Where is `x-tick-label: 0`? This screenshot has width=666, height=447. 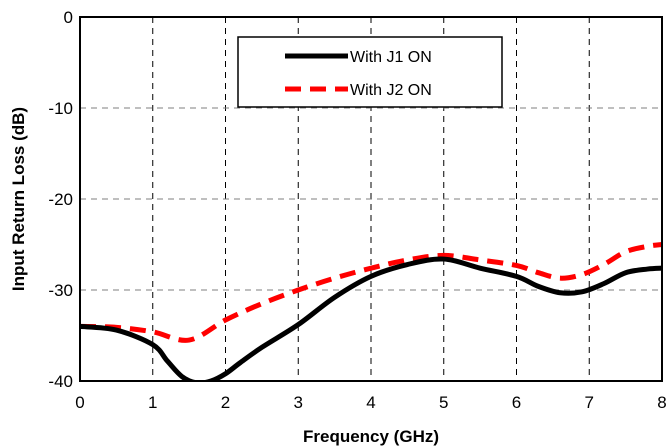
x-tick-label: 0 is located at coordinates (79, 402).